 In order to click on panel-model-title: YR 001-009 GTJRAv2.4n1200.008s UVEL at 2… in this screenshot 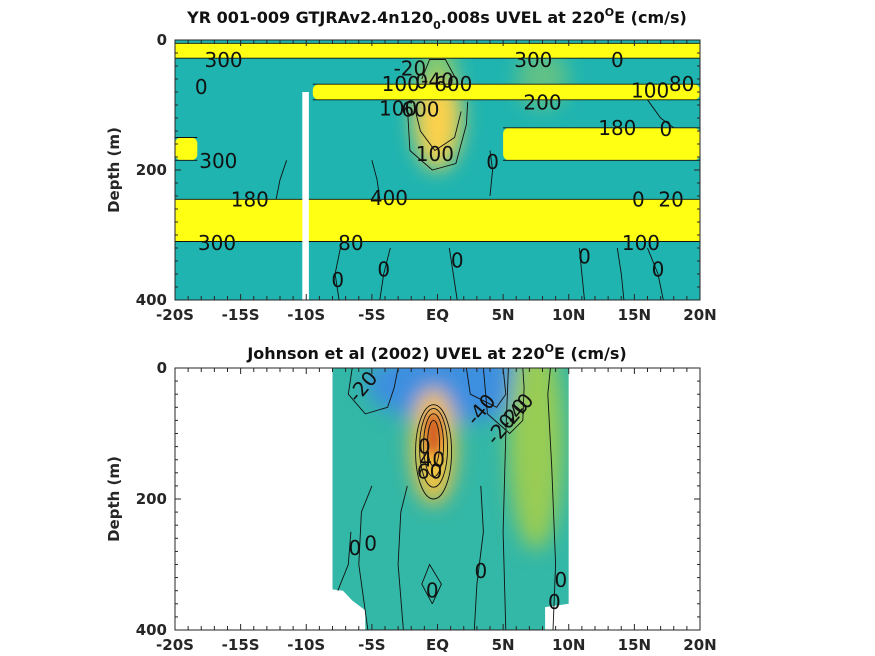, I will do `click(436, 19)`.